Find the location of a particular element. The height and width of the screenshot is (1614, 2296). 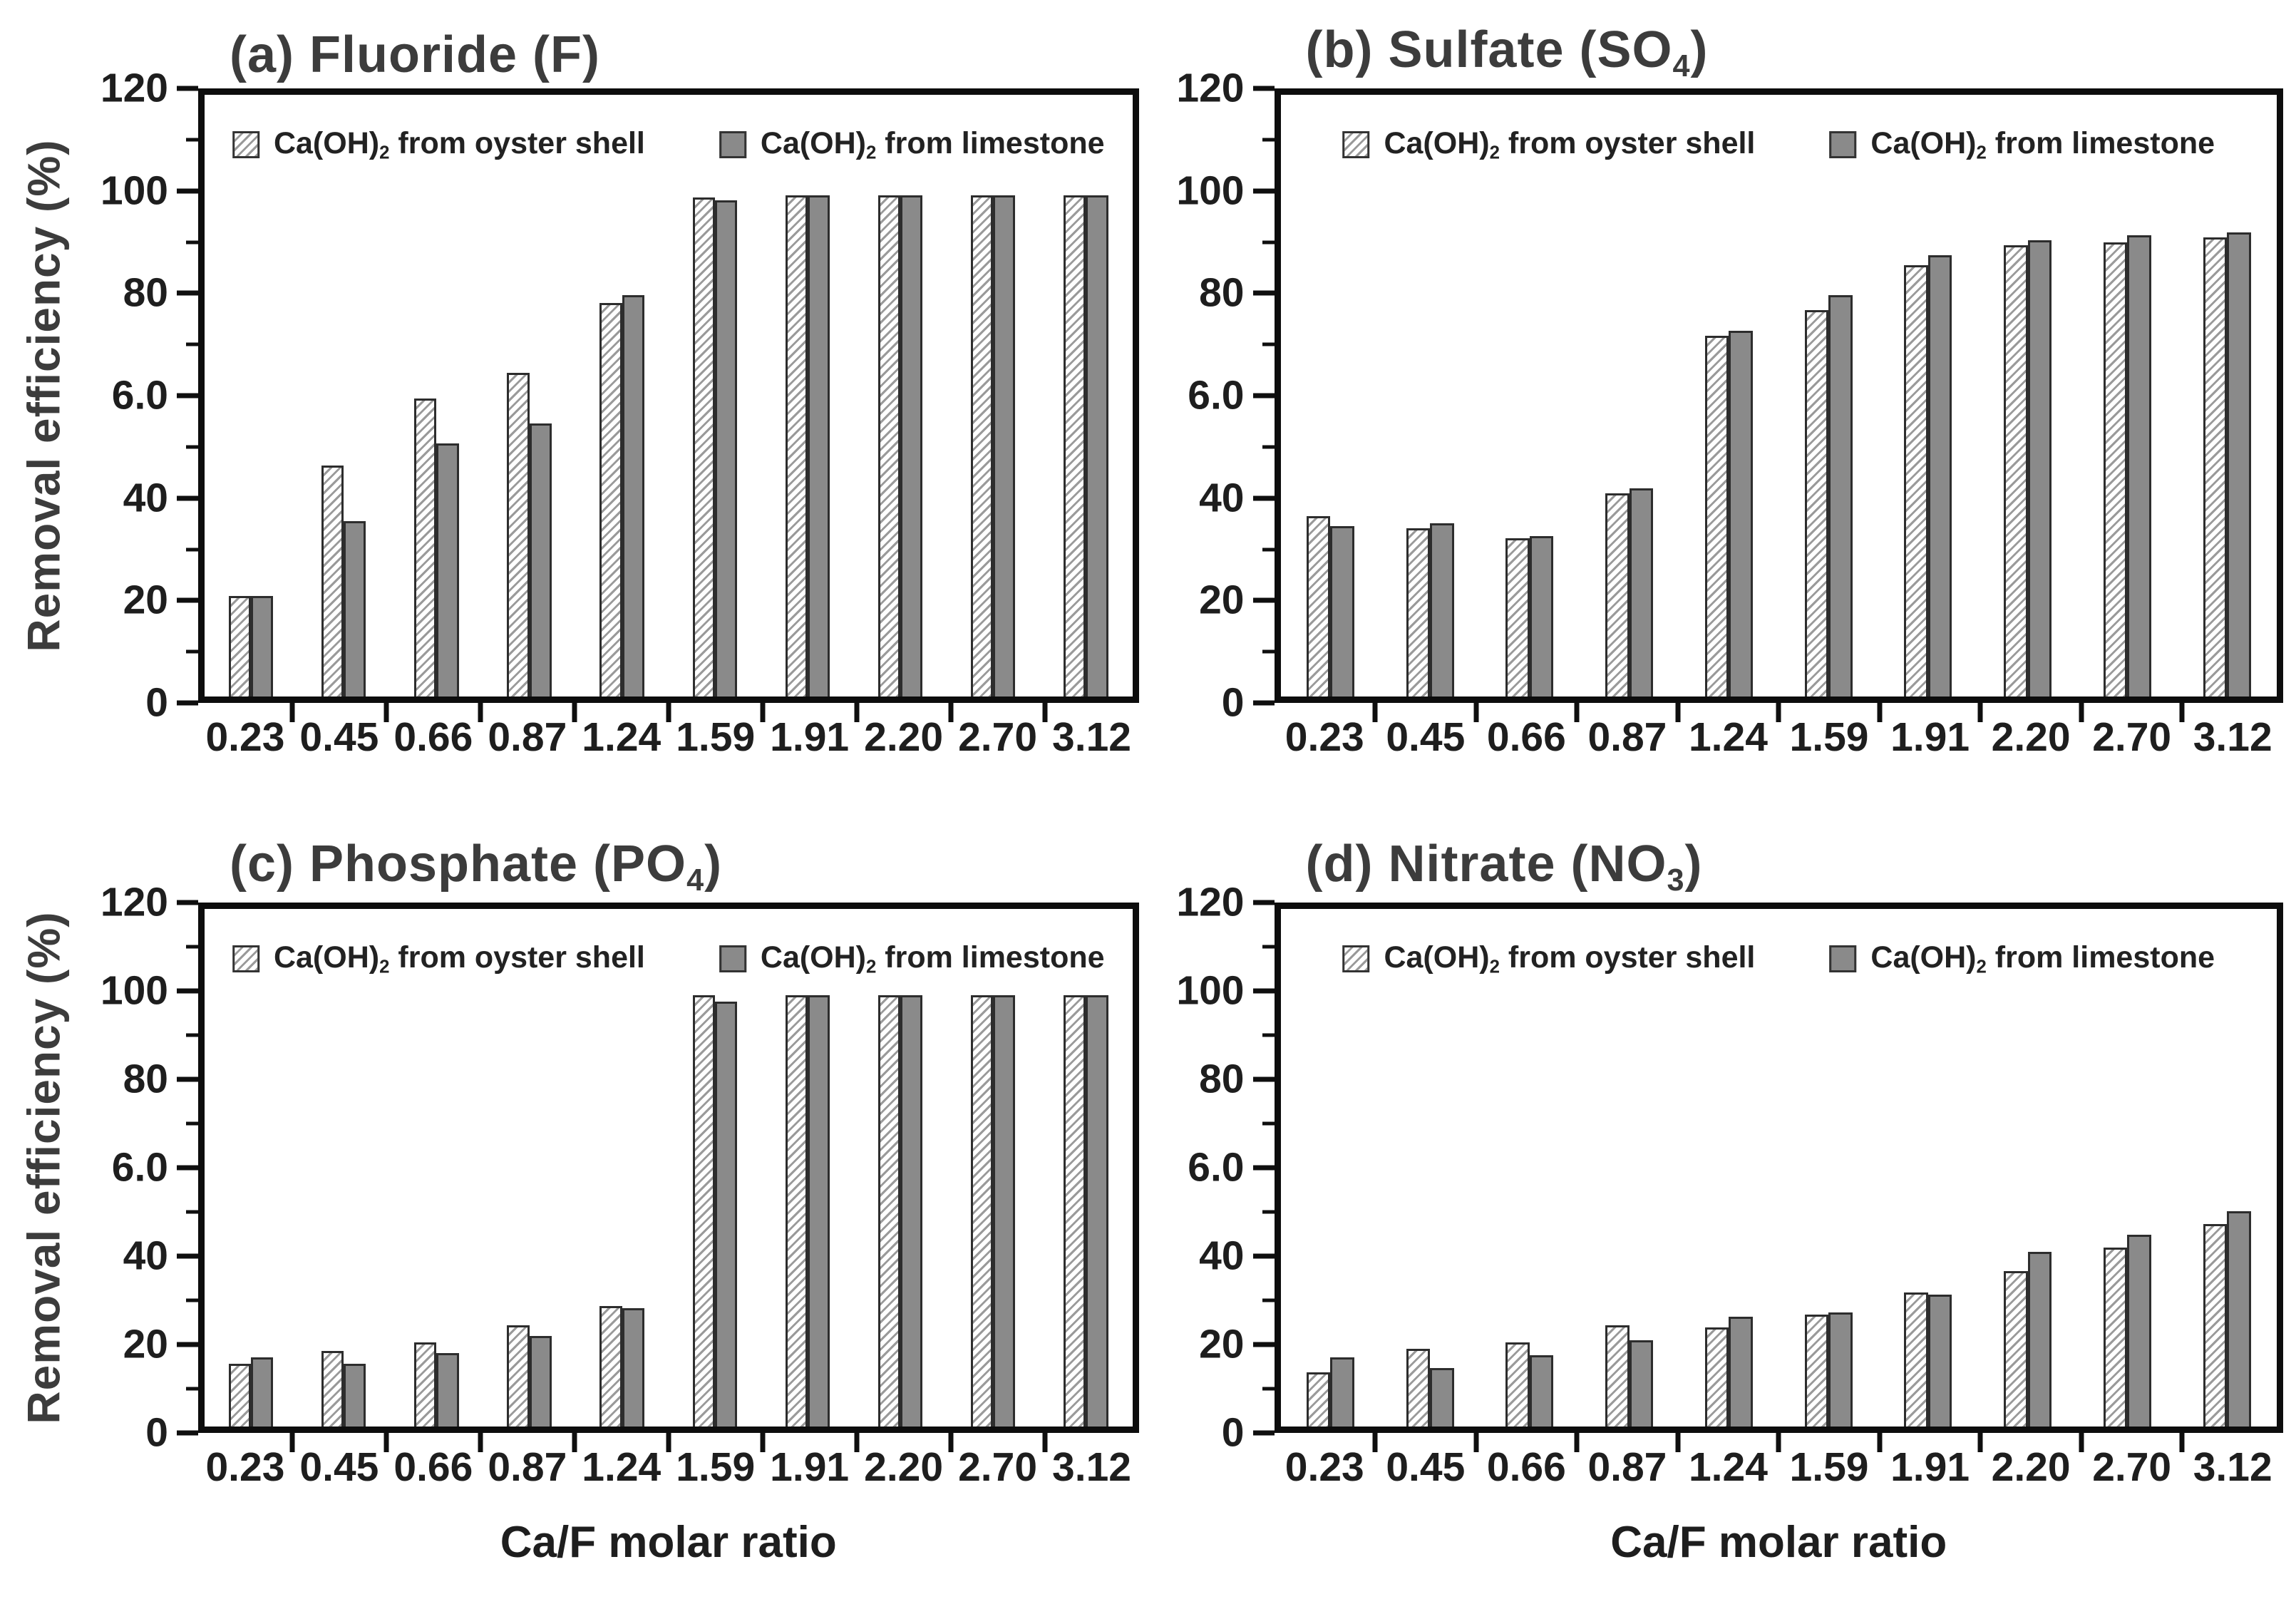

text-segment: from oyster shell is located at coordinates (1627, 957).